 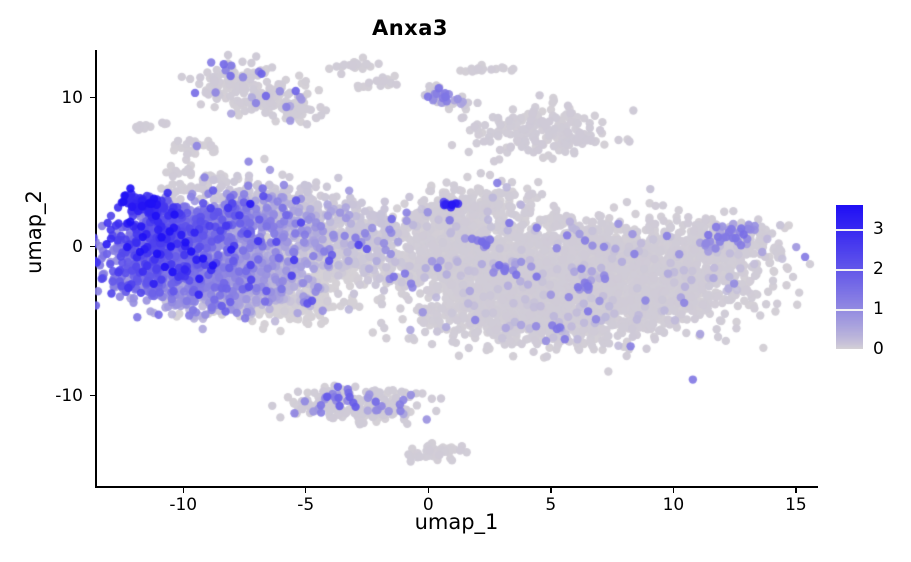 What do you see at coordinates (77, 246) in the screenshot?
I see `y-tick-label: 0` at bounding box center [77, 246].